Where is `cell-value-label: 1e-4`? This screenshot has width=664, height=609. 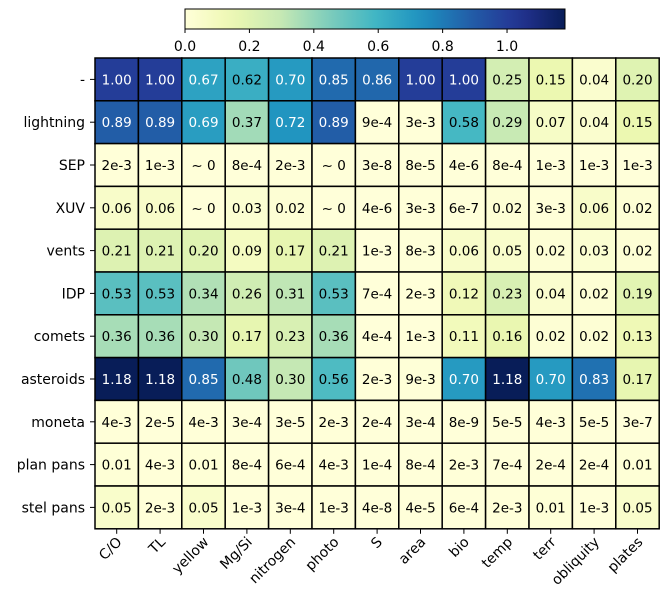 cell-value-label: 1e-4 is located at coordinates (377, 466).